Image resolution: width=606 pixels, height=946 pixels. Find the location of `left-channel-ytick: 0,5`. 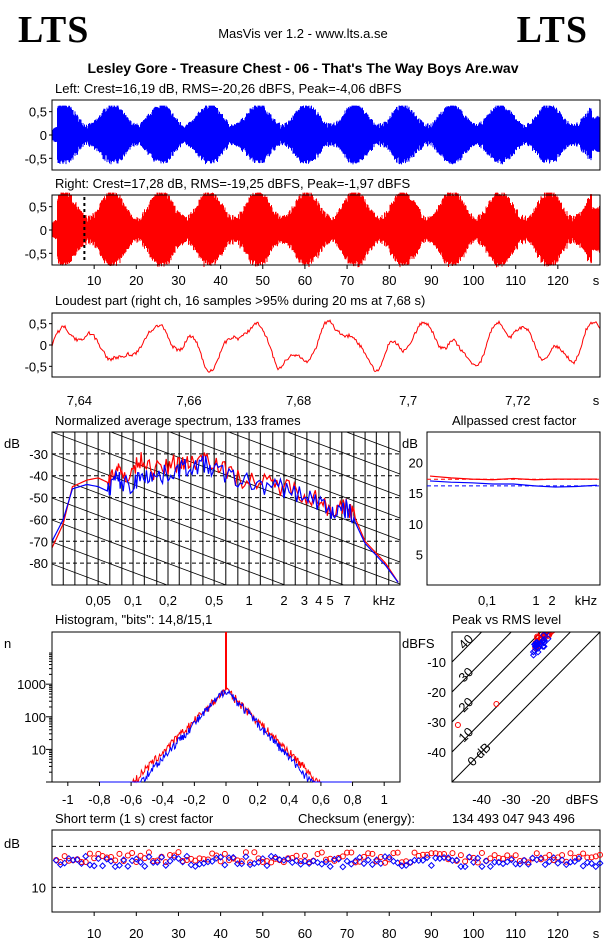

left-channel-ytick: 0,5 is located at coordinates (38, 112).